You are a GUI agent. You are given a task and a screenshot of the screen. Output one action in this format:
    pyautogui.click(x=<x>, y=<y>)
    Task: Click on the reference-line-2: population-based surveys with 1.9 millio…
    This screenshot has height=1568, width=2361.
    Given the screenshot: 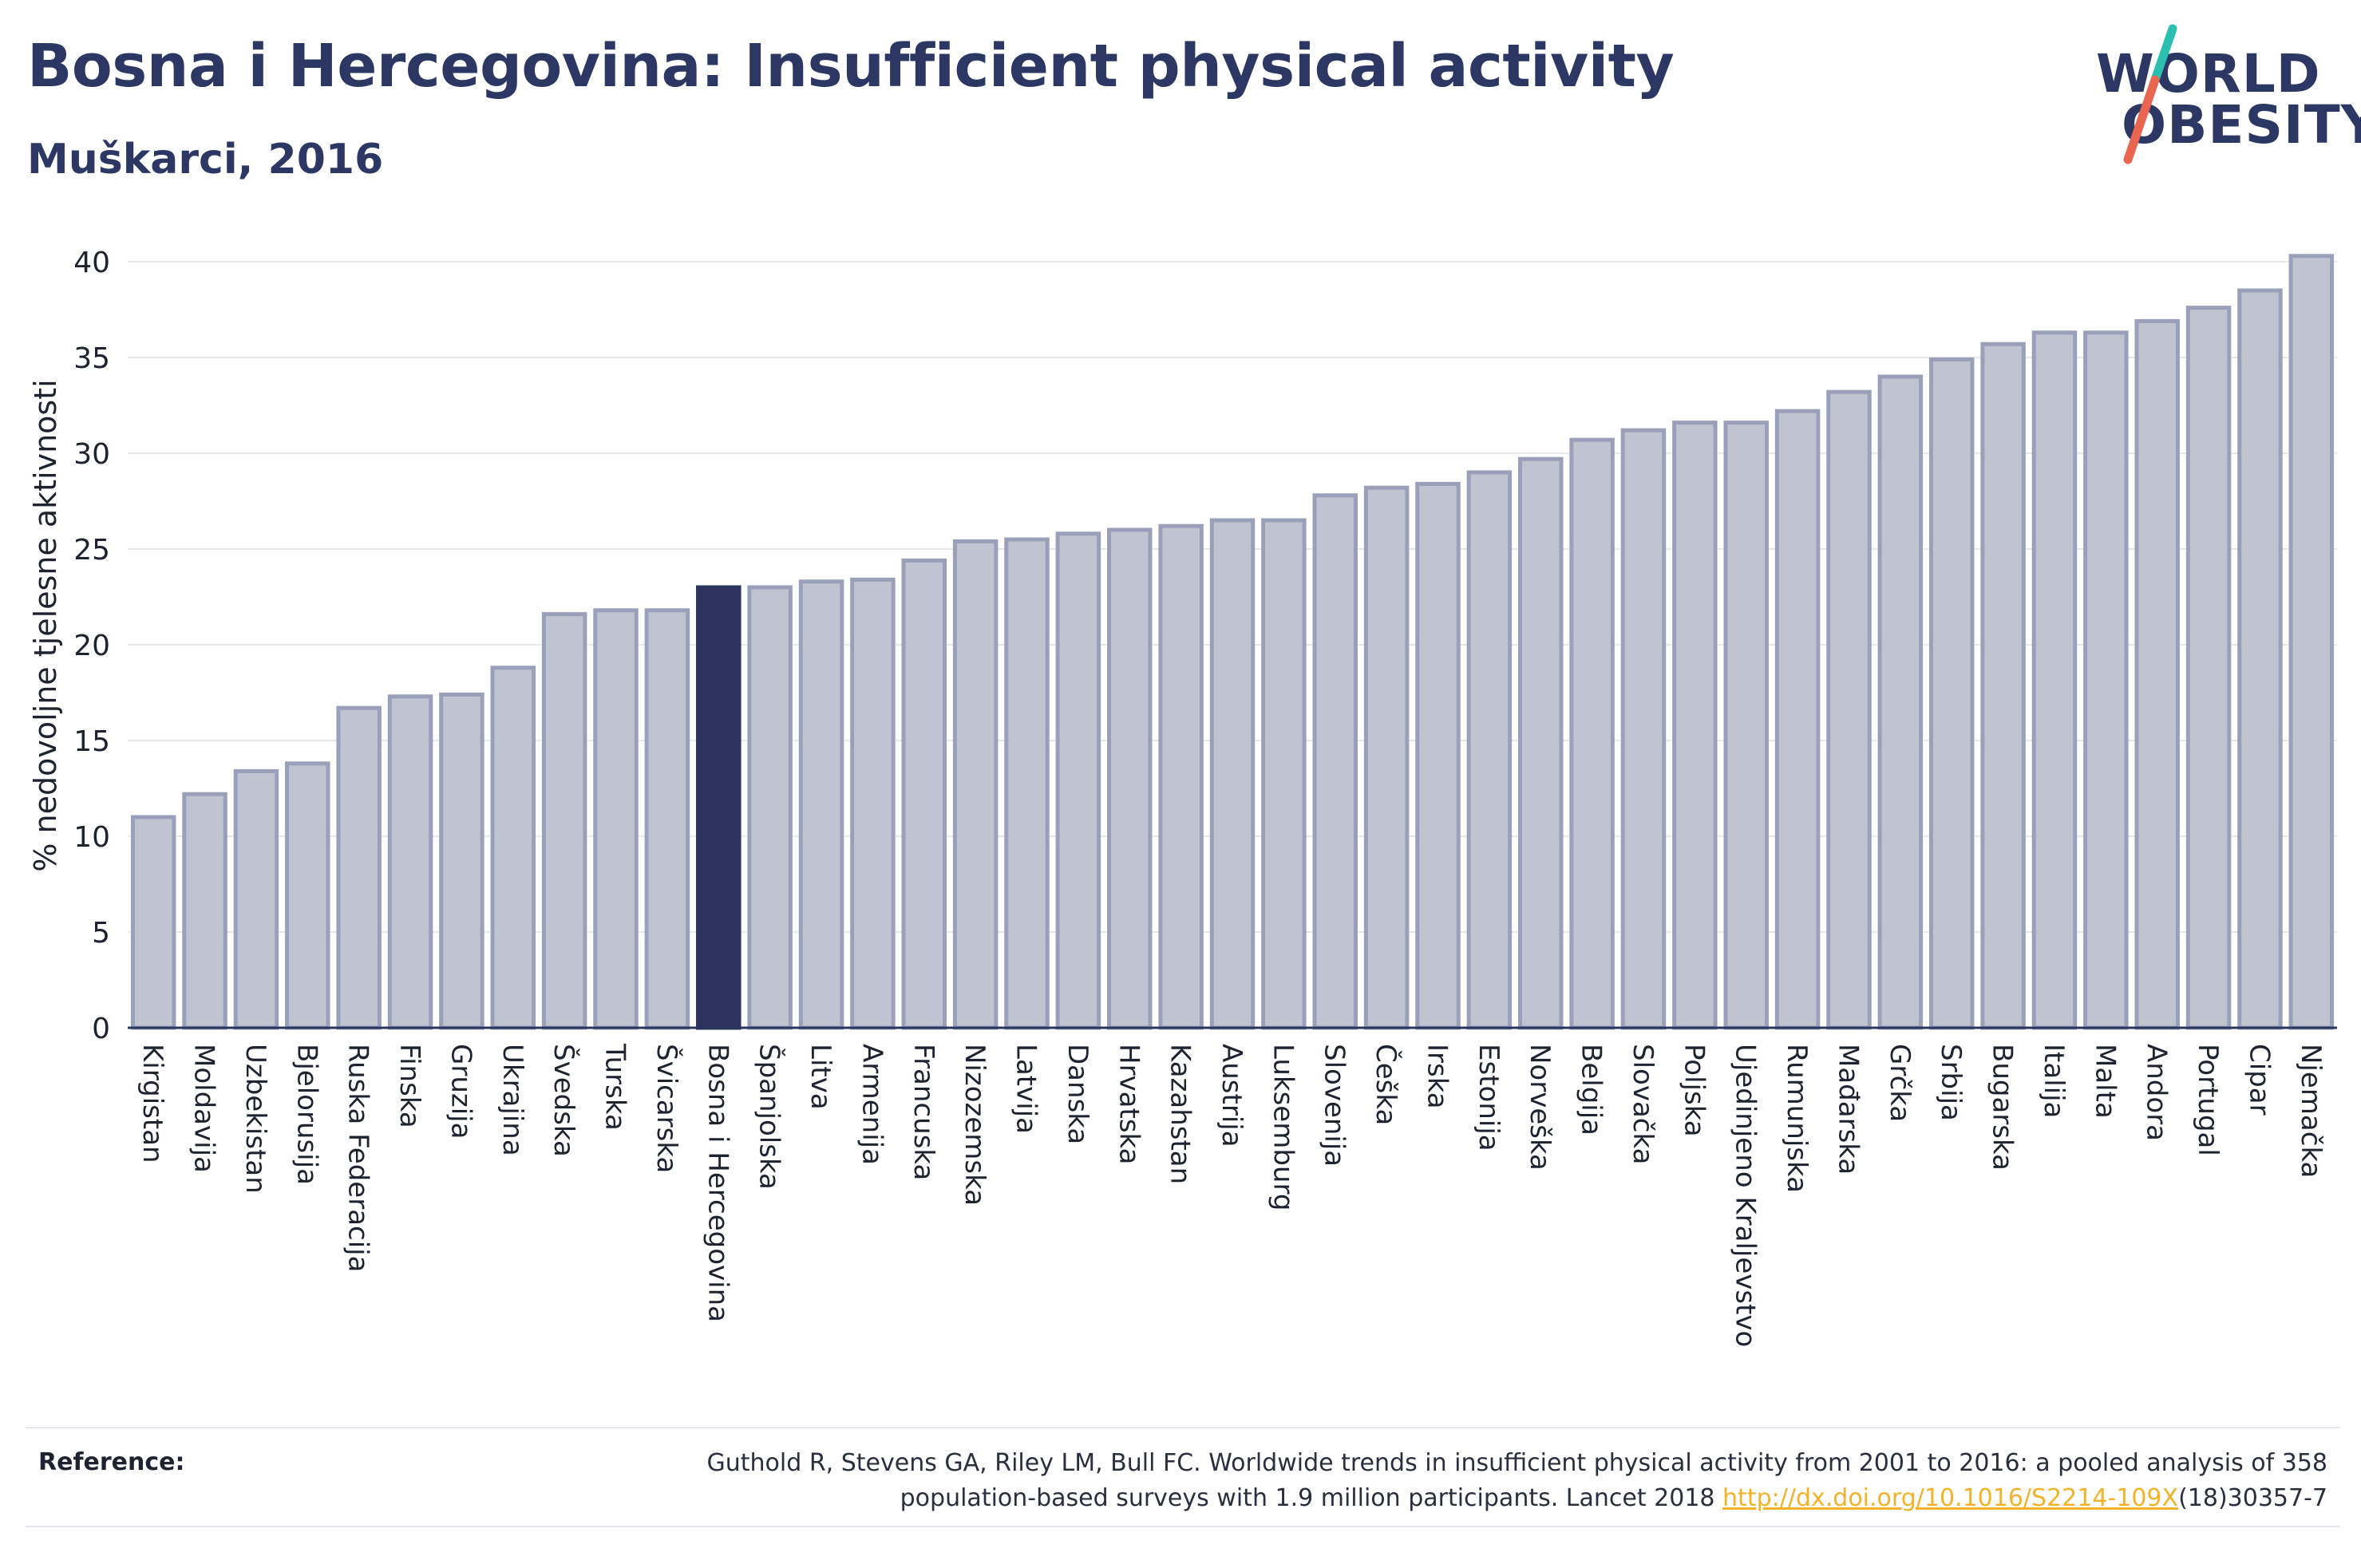 What is the action you would take?
    pyautogui.click(x=1409, y=1498)
    